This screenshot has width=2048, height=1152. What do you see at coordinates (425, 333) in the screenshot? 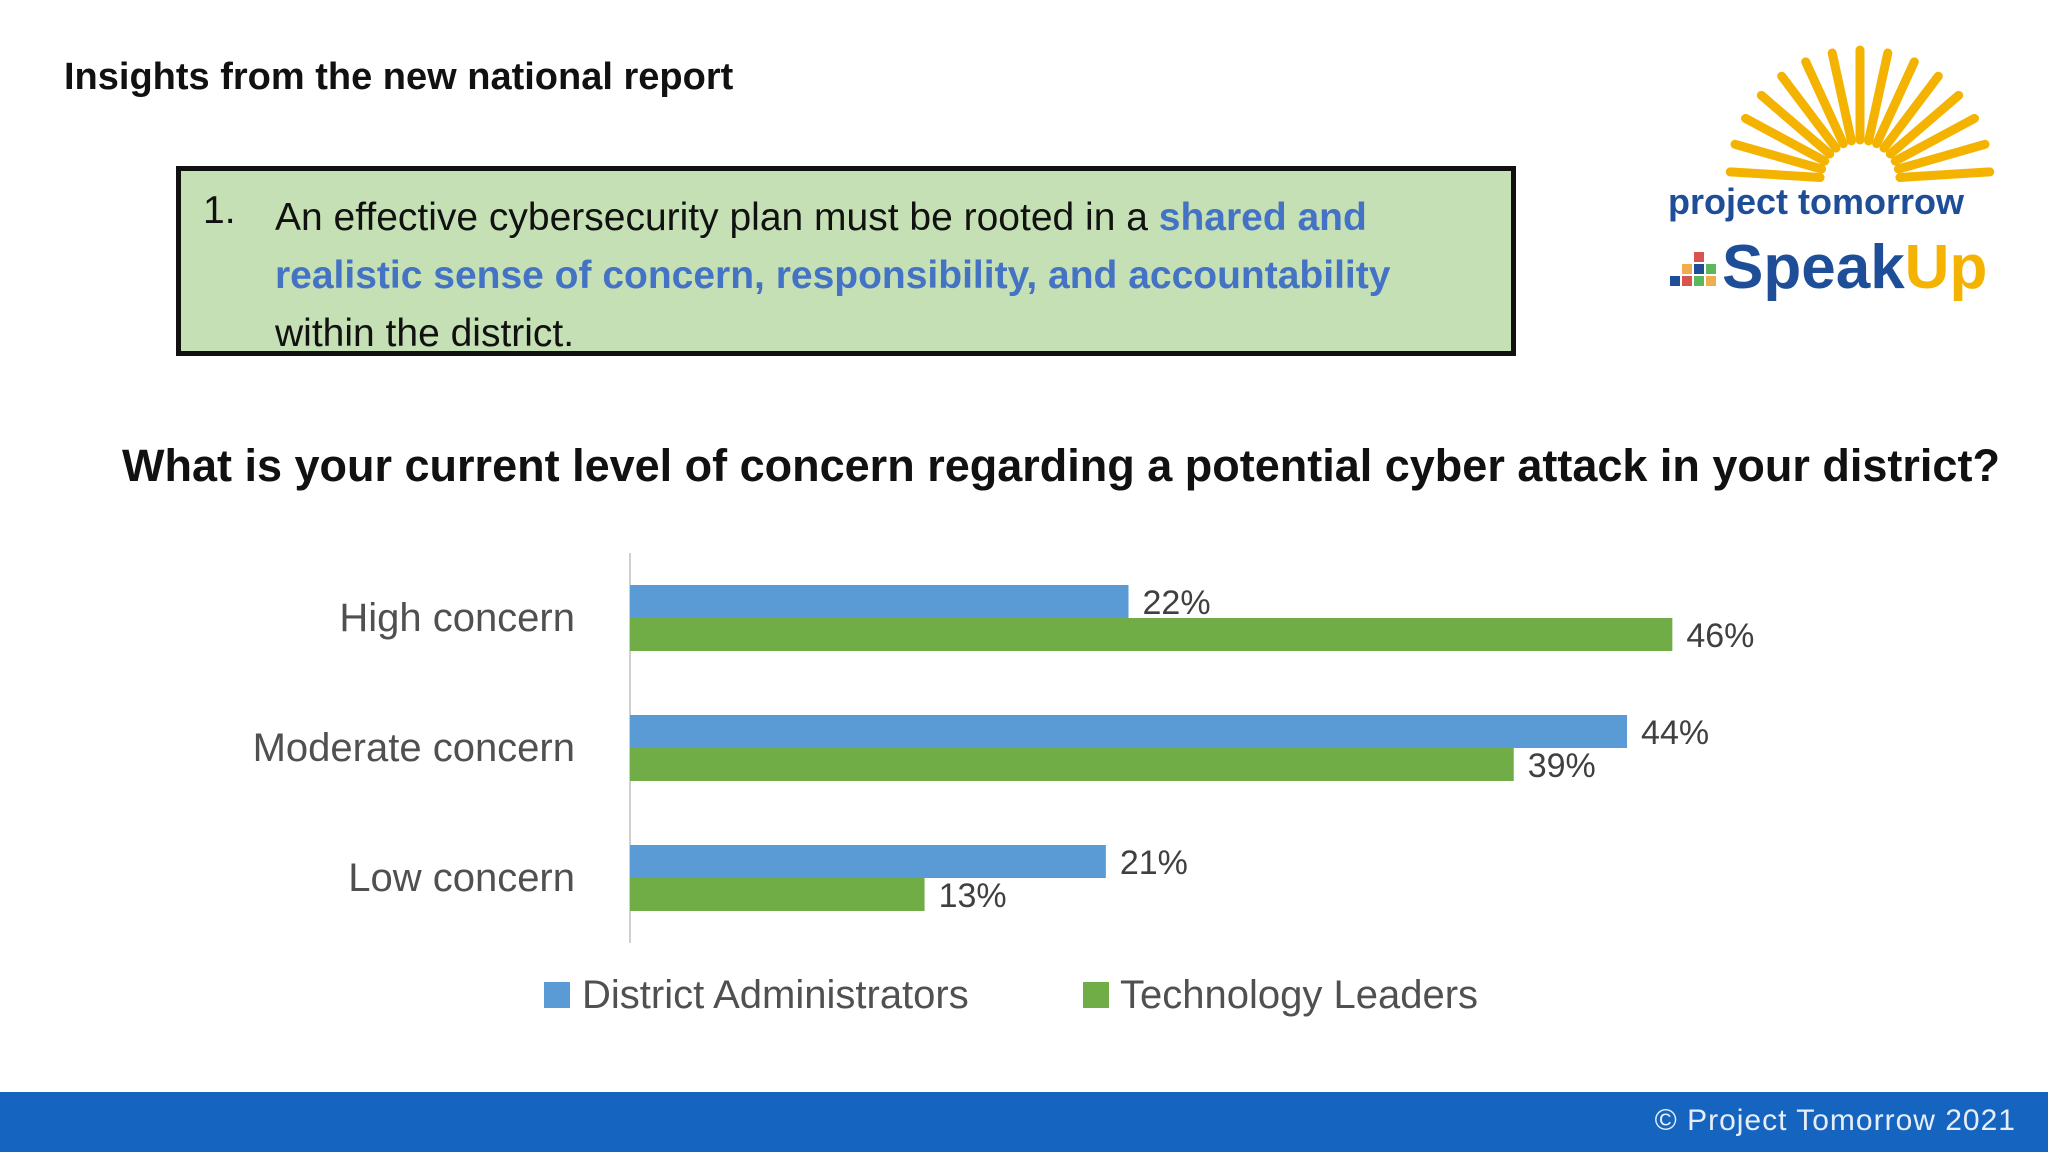
I see `insight-text-end: within the district.` at bounding box center [425, 333].